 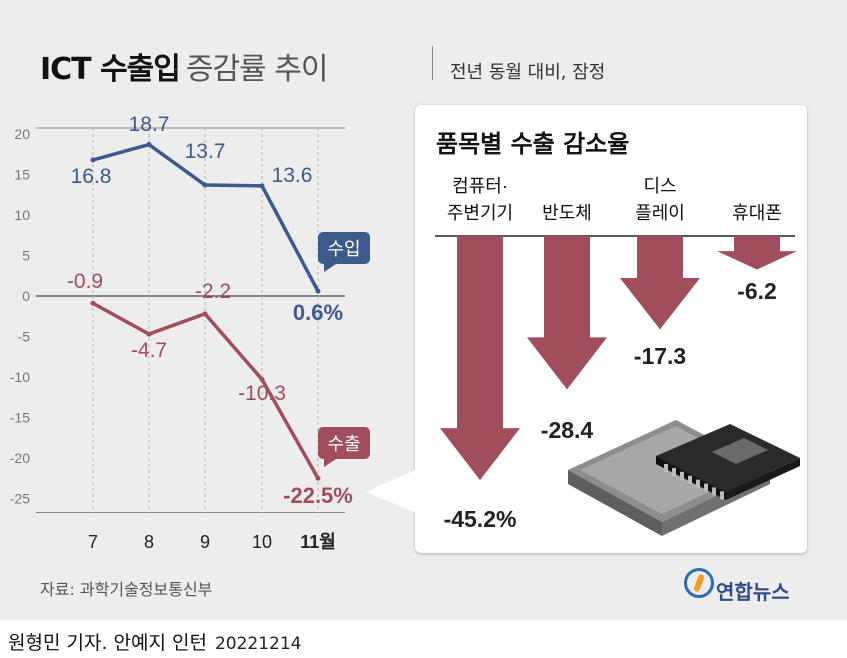 I want to click on bar-category-label: 휴대폰, so click(x=757, y=213).